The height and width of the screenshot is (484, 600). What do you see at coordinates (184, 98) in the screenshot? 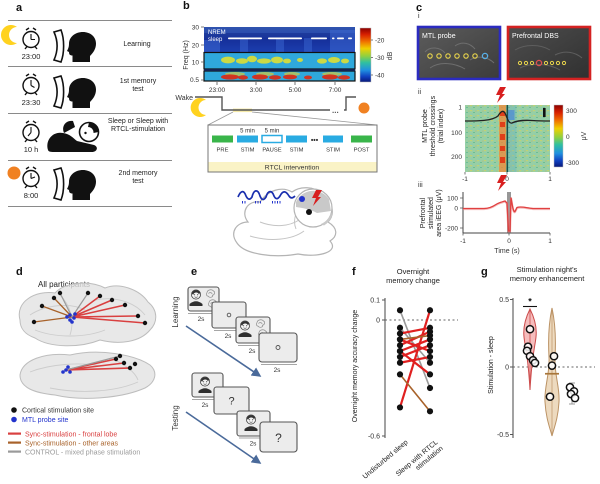
I see `wake-label: Wake` at bounding box center [184, 98].